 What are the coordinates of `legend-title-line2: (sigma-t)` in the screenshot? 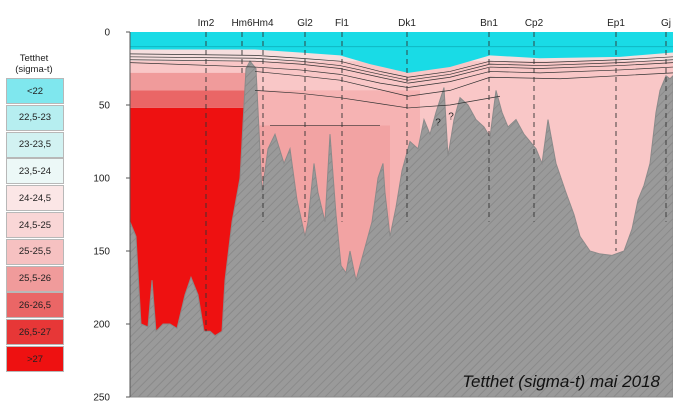 It's located at (34, 69).